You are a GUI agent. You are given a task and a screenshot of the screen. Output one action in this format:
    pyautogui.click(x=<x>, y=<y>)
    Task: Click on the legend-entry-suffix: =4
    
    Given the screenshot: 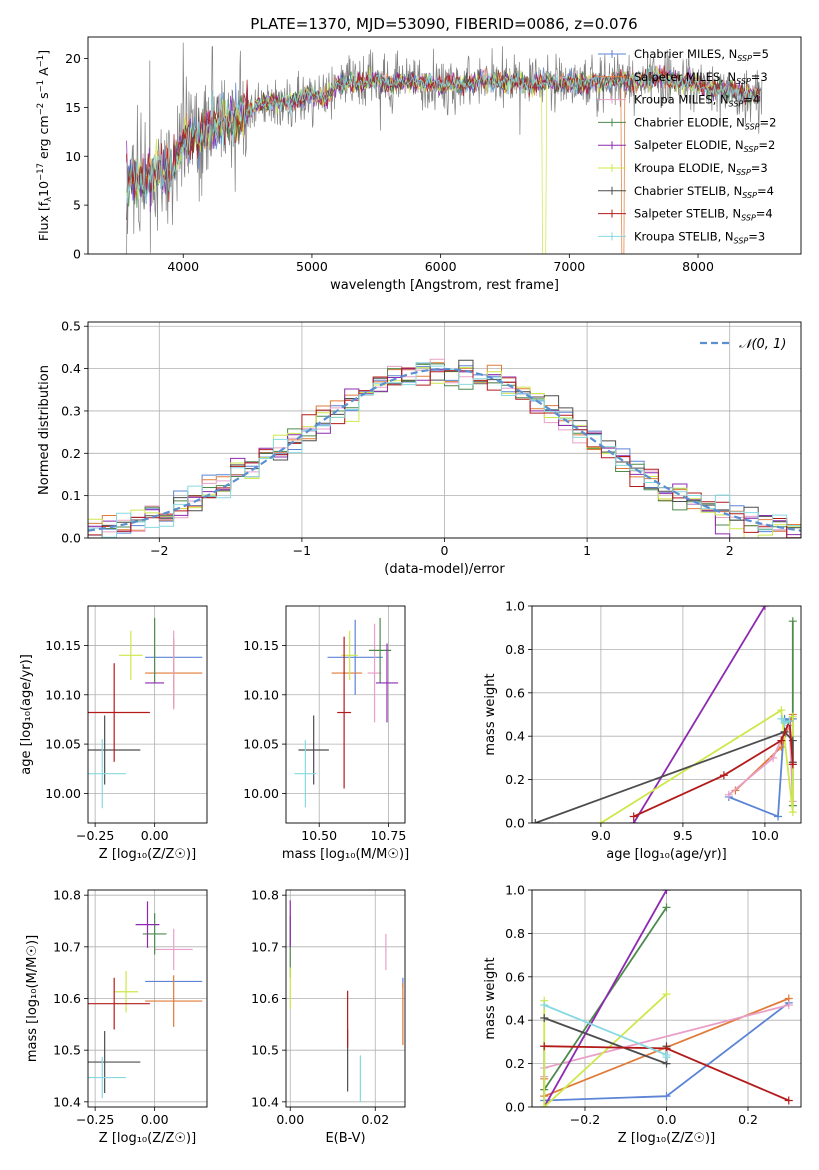 What is the action you would take?
    pyautogui.click(x=765, y=191)
    